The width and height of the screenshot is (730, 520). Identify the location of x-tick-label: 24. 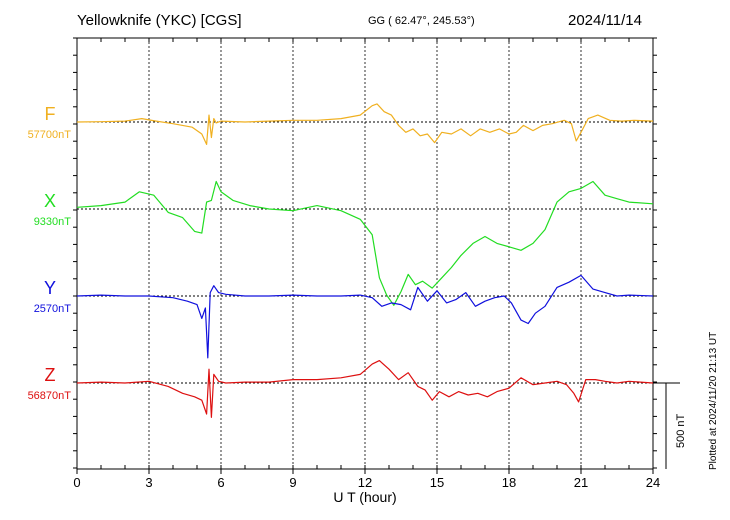
(653, 482).